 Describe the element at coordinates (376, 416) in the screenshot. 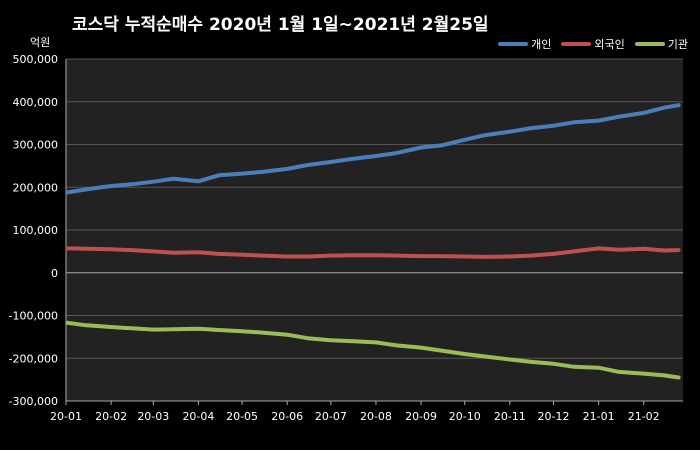

I see `x-tick-label: 20-08` at that location.